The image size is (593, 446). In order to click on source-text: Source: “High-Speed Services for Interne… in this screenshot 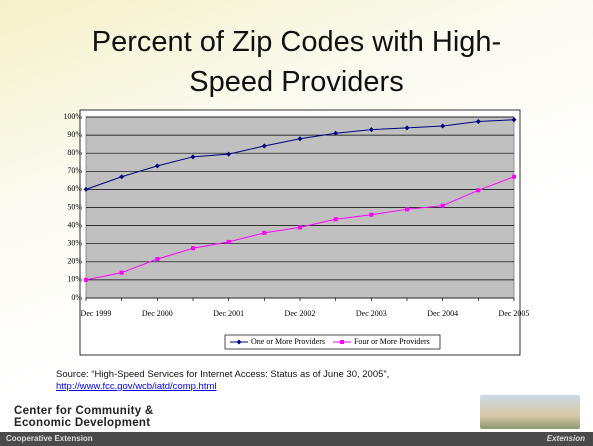, I will do `click(223, 374)`.